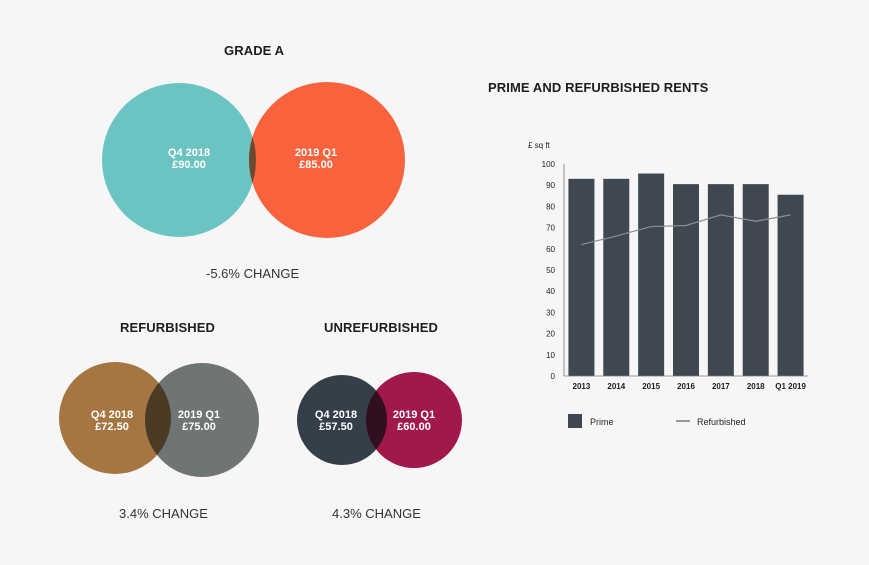 The image size is (869, 565). What do you see at coordinates (575, 421) in the screenshot?
I see `legend-prime-swatch` at bounding box center [575, 421].